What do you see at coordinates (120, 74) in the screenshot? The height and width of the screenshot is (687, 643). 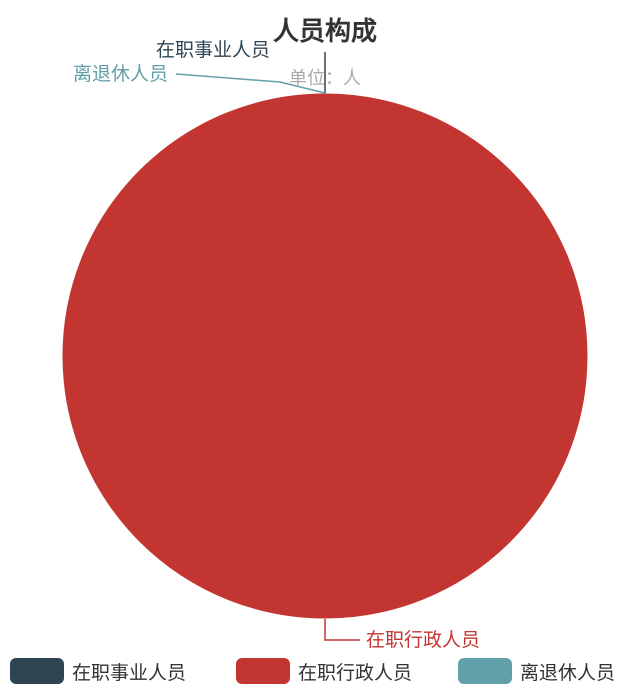 I see `slice-label-2: 离退休人员` at bounding box center [120, 74].